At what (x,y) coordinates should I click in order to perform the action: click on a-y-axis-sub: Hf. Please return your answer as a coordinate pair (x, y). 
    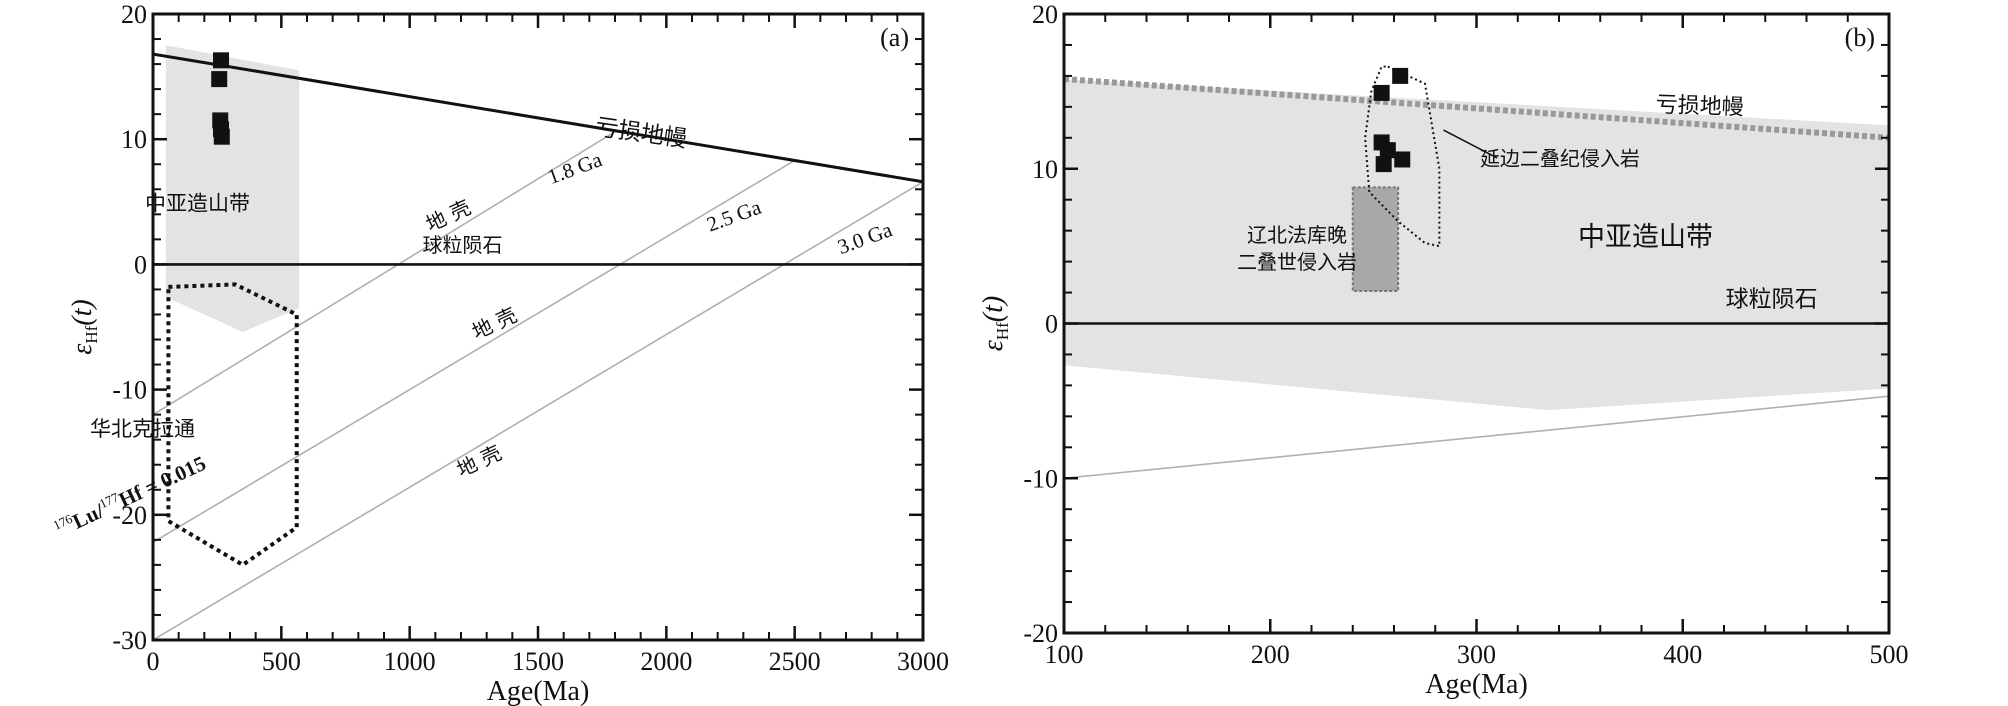
    Looking at the image, I should click on (91, 334).